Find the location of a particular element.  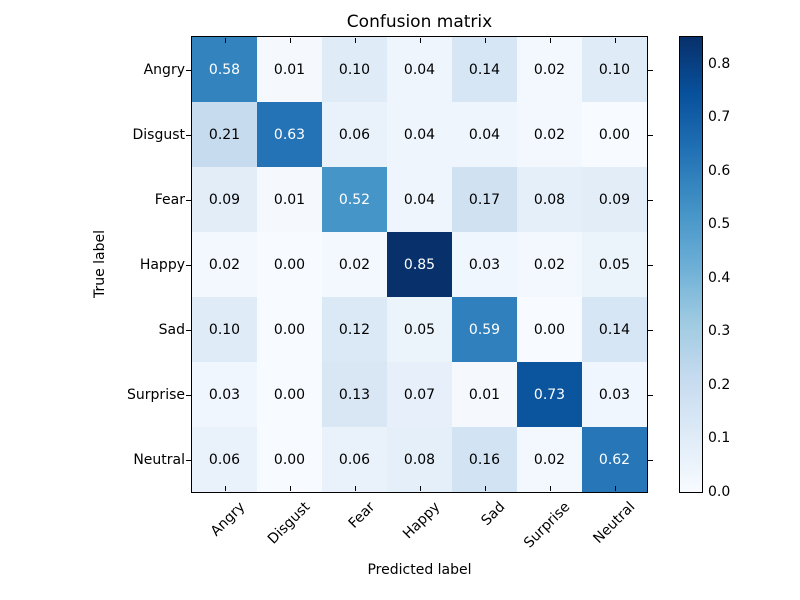

y-tick-label: Happy is located at coordinates (162, 264).